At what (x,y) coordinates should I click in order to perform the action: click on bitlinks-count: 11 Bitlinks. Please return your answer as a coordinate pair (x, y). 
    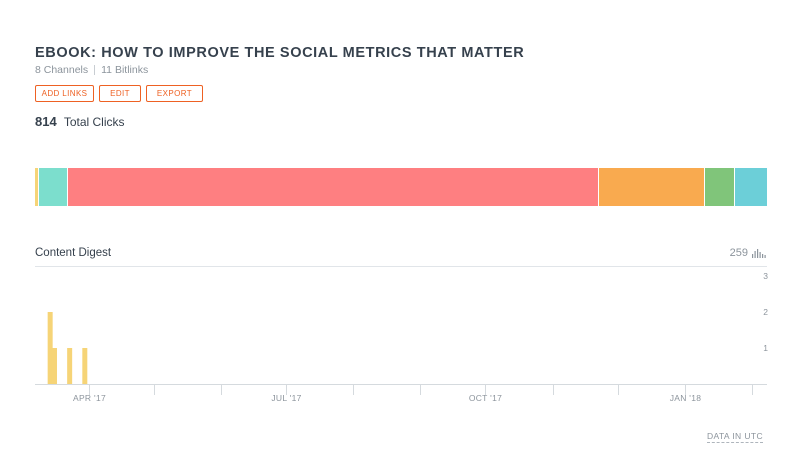
    Looking at the image, I should click on (125, 70).